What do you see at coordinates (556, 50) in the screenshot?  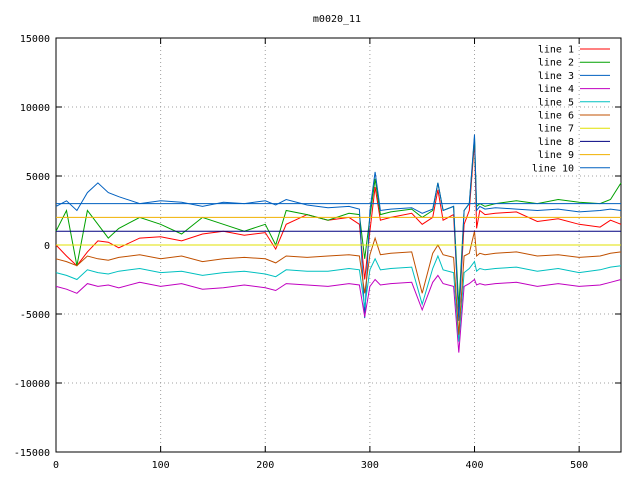 I see `legend-label-1: line 1` at bounding box center [556, 50].